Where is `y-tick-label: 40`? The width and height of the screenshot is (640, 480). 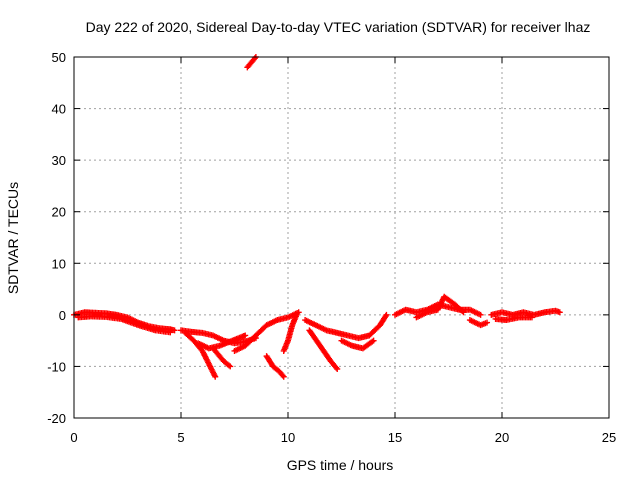 y-tick-label: 40 is located at coordinates (59, 109).